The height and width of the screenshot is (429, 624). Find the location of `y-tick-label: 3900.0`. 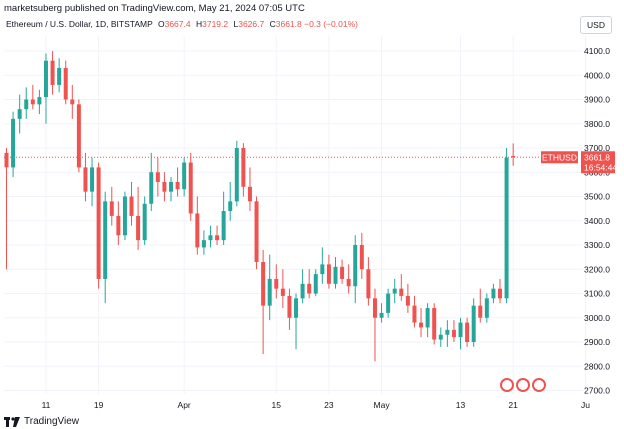

y-tick-label: 3900.0 is located at coordinates (597, 100).